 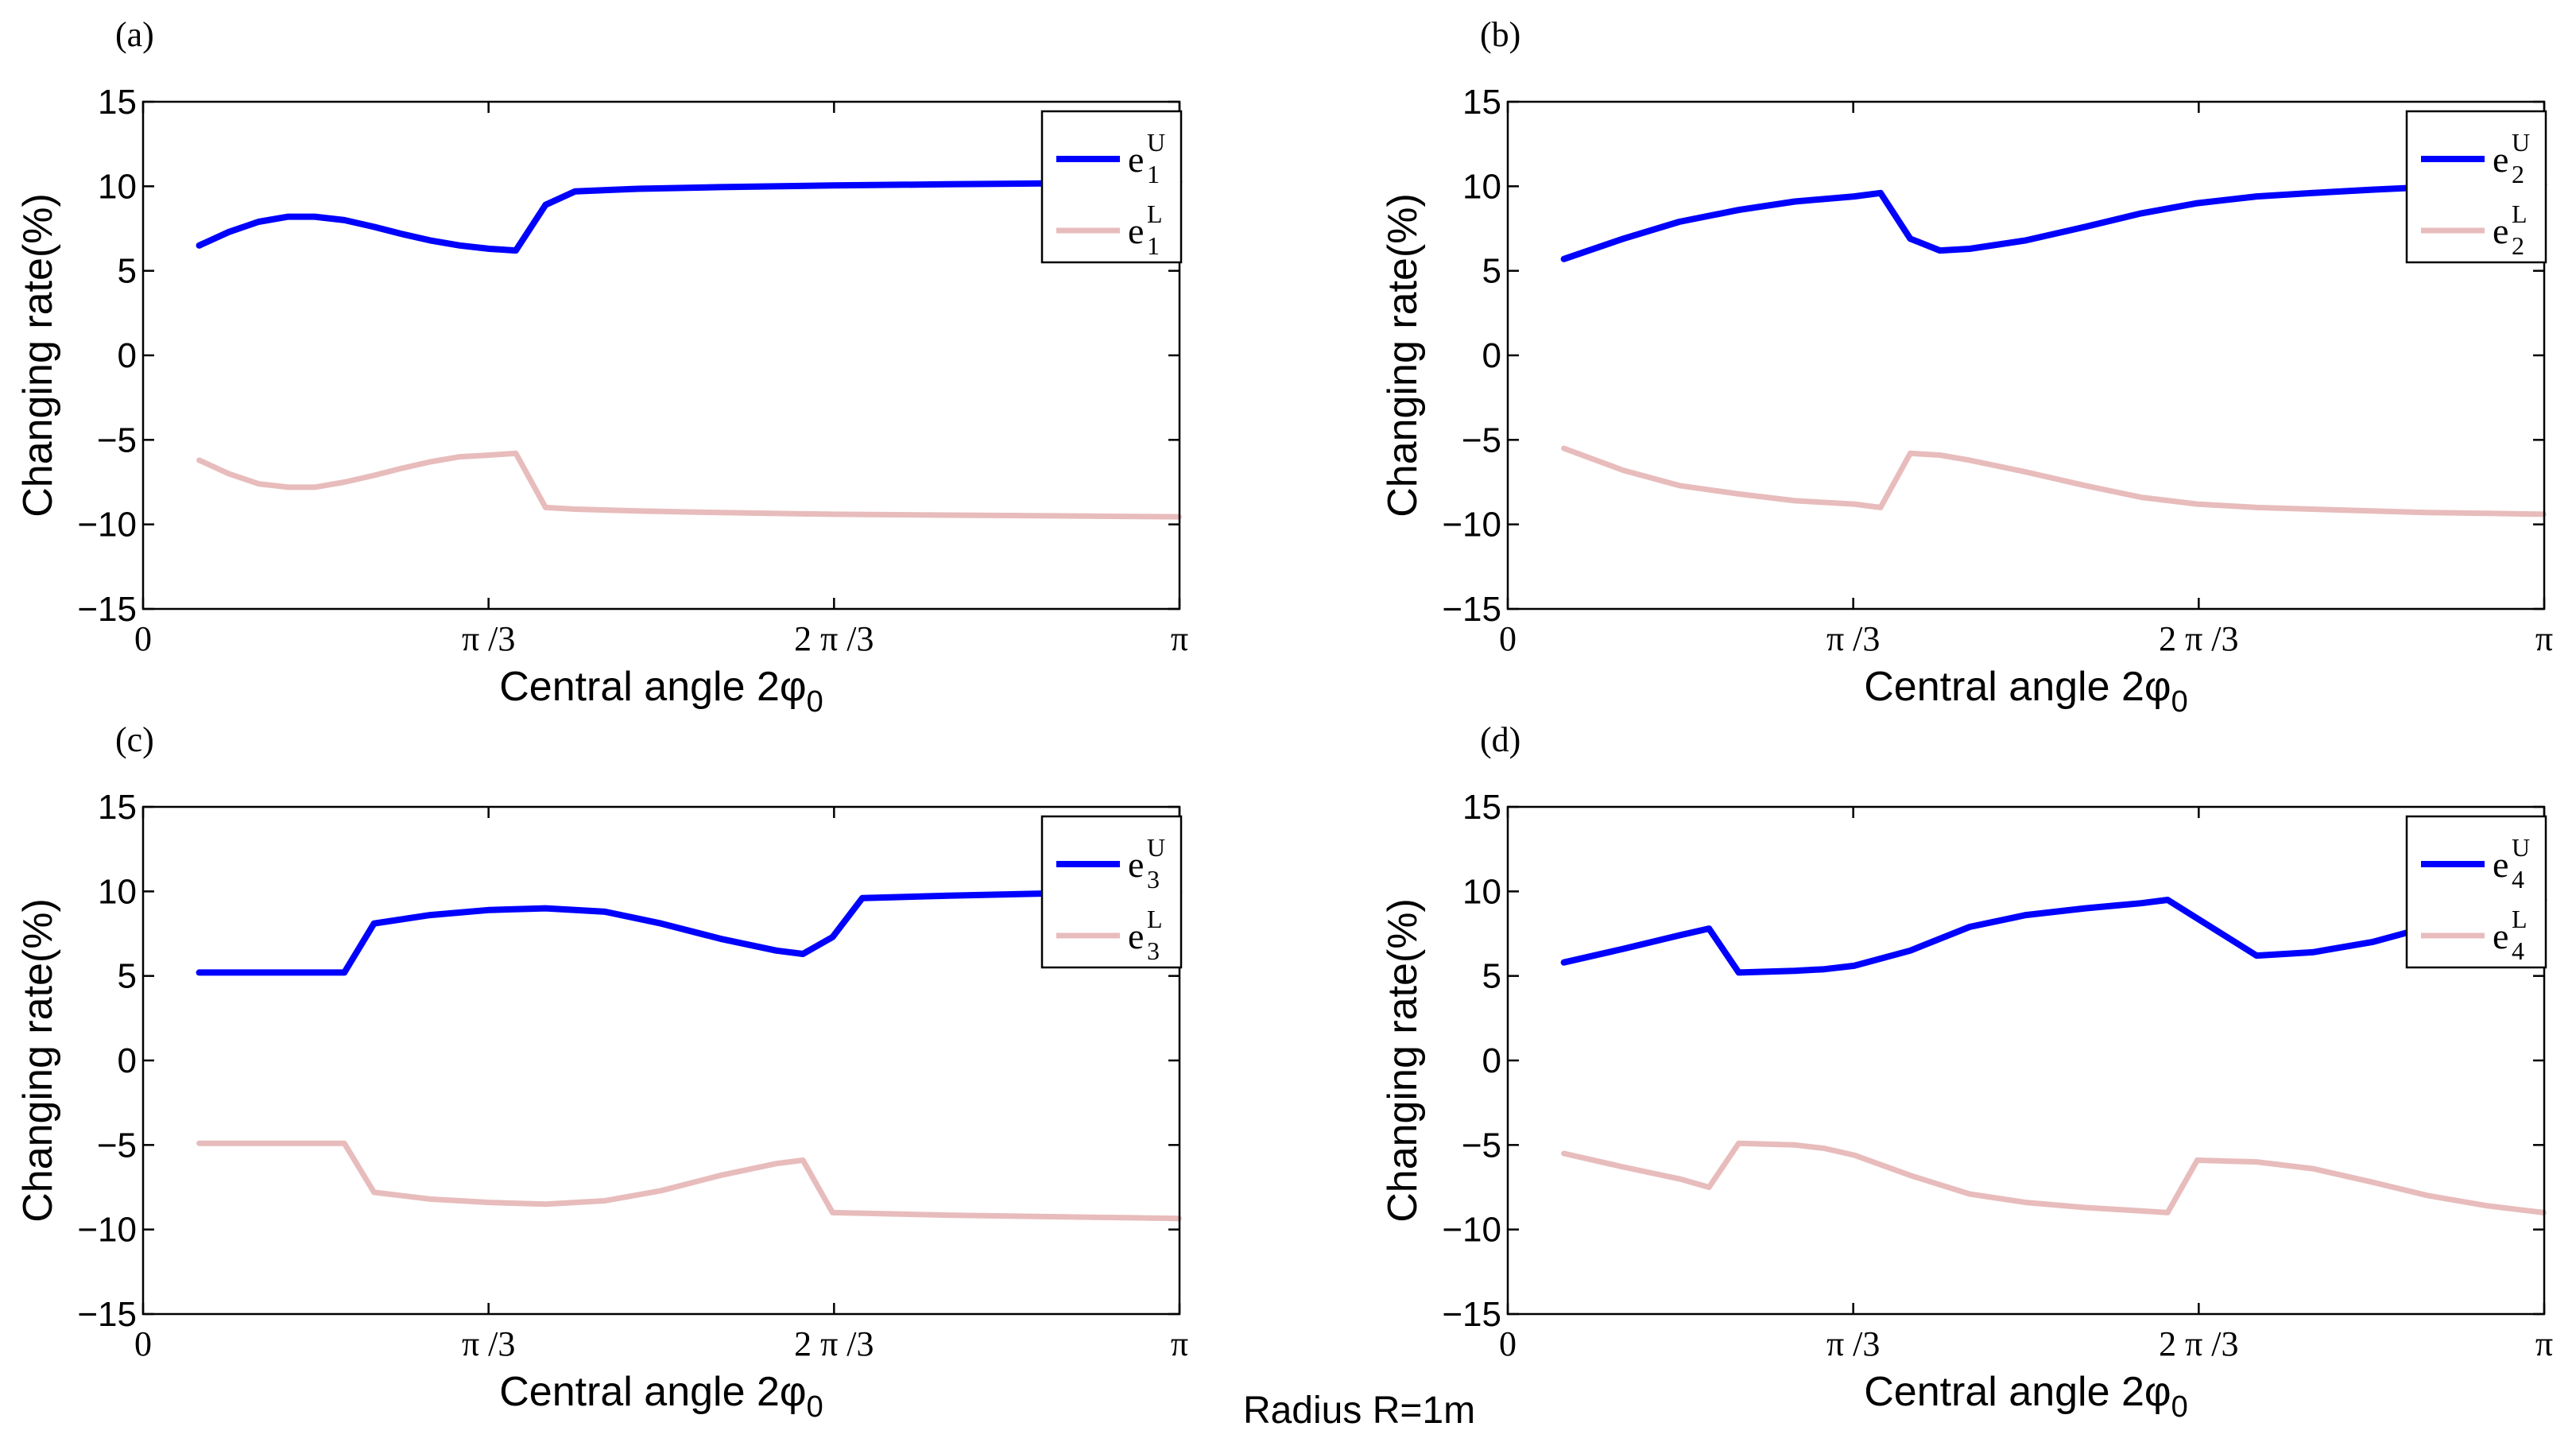 What do you see at coordinates (2500, 865) in the screenshot?
I see `legend-label-e4U: e` at bounding box center [2500, 865].